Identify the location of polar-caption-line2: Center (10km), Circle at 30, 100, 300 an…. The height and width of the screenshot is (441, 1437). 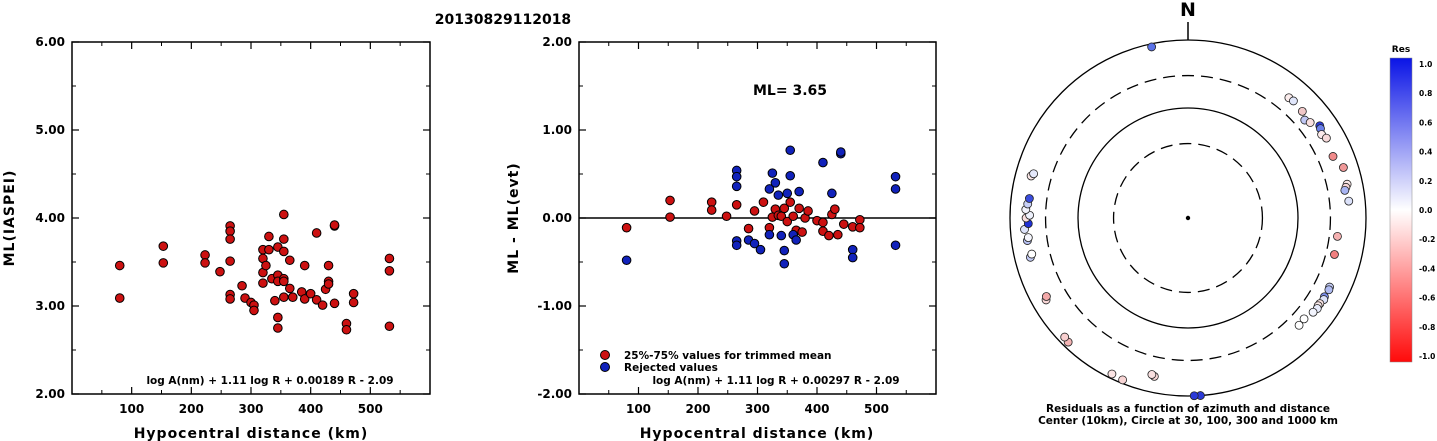
(1188, 421).